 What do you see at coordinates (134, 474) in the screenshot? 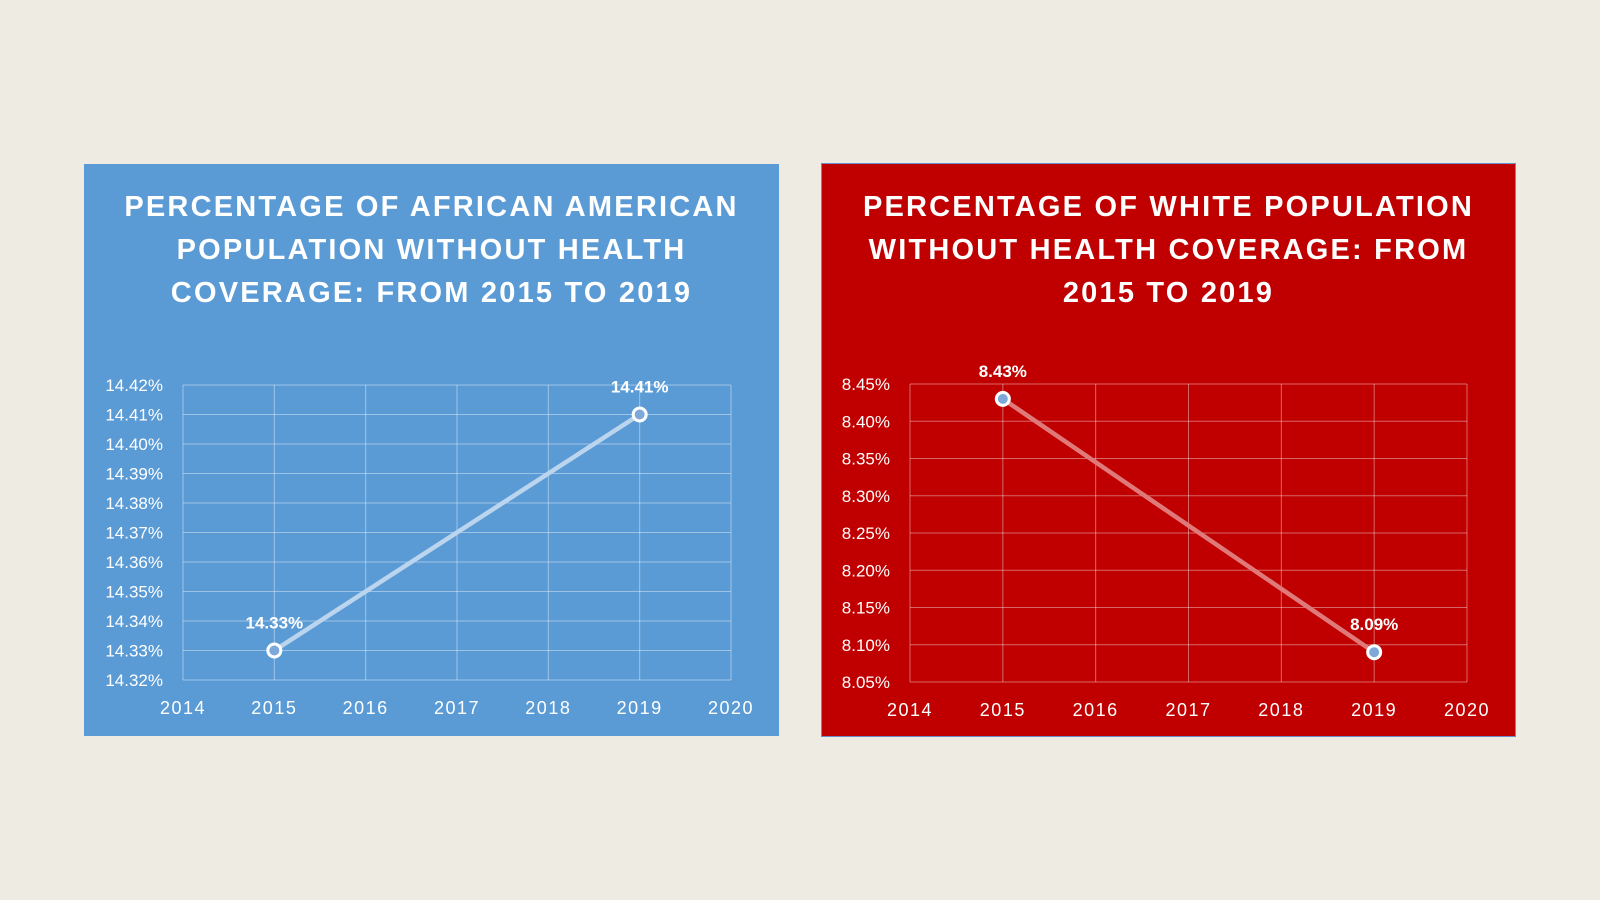
I see `y-tick-label: 14.39%` at bounding box center [134, 474].